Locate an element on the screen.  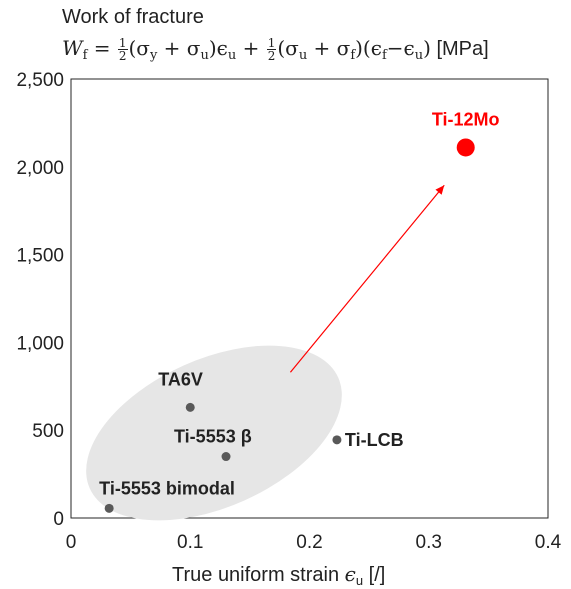
data-point-ti-12mo is located at coordinates (465, 147).